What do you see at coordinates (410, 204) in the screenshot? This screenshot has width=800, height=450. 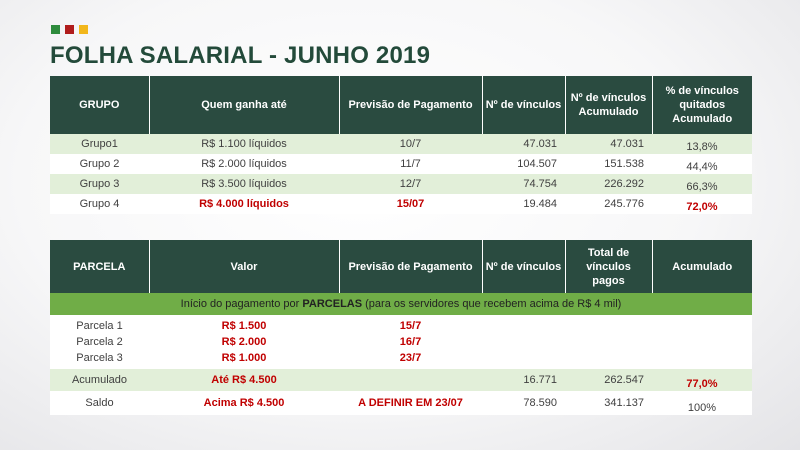 I see `cell-previsao: 15/07` at bounding box center [410, 204].